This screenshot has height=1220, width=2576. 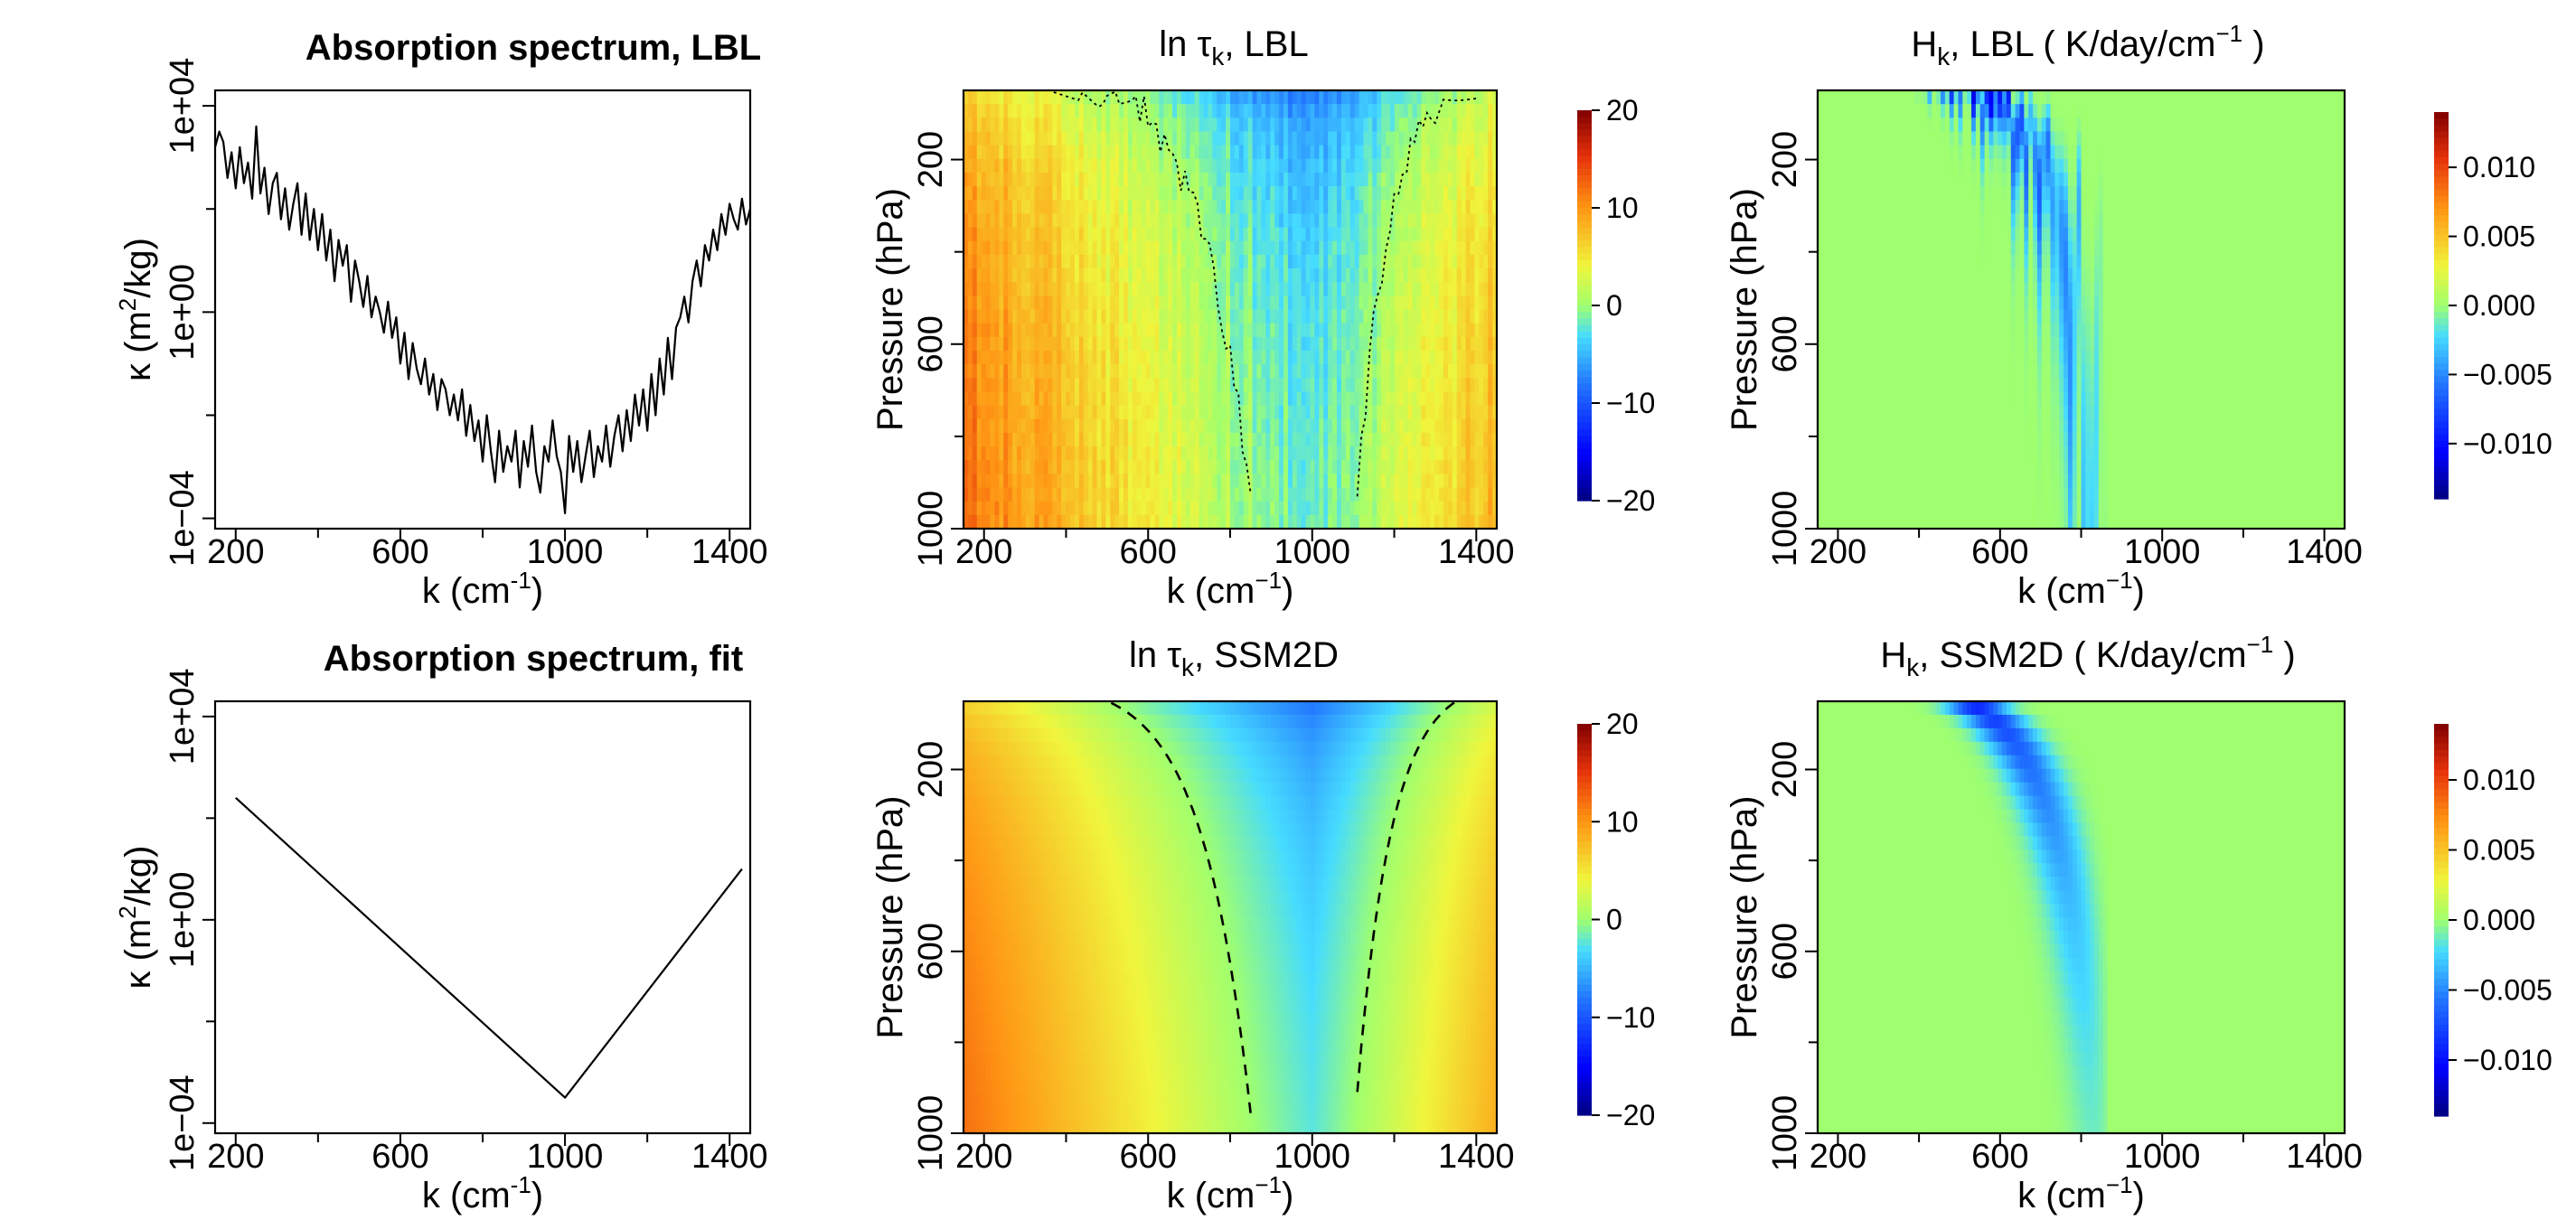 I want to click on zero-contour, so click(x=1152, y=292).